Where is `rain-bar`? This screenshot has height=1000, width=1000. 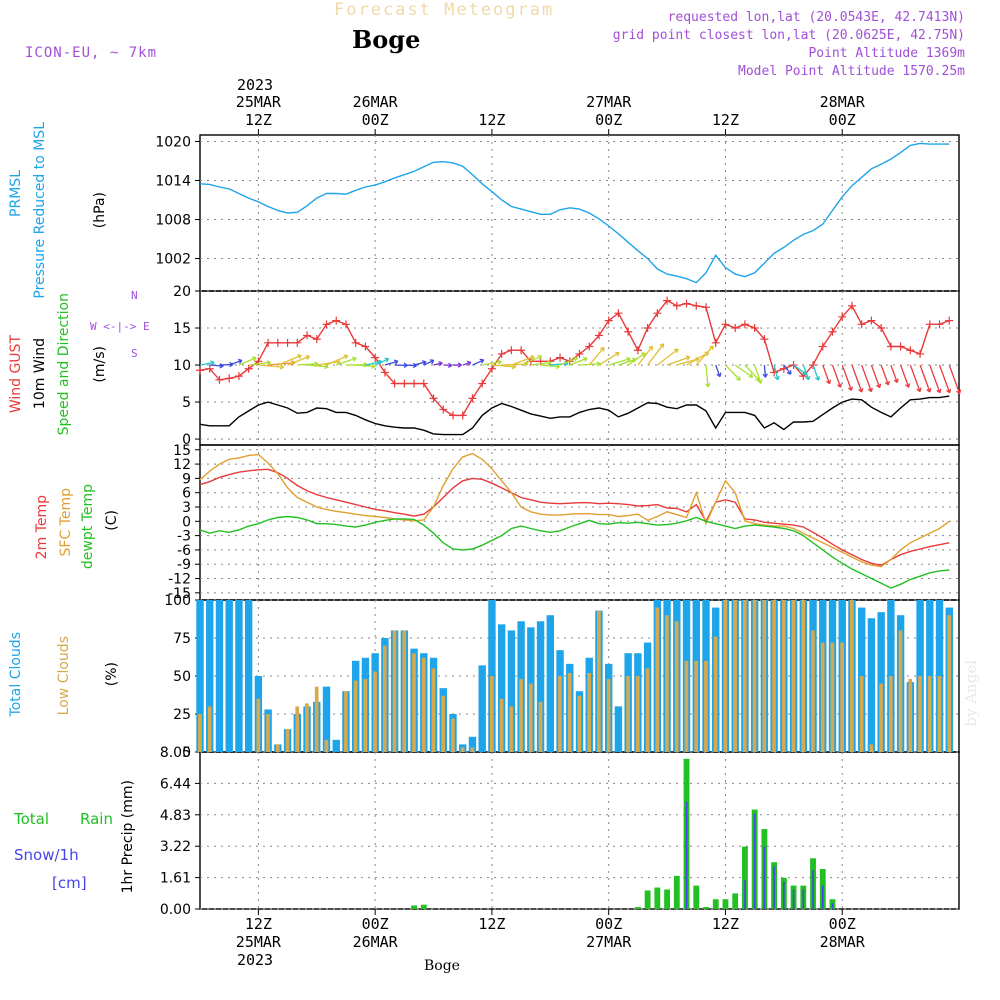 rain-bar is located at coordinates (676, 892).